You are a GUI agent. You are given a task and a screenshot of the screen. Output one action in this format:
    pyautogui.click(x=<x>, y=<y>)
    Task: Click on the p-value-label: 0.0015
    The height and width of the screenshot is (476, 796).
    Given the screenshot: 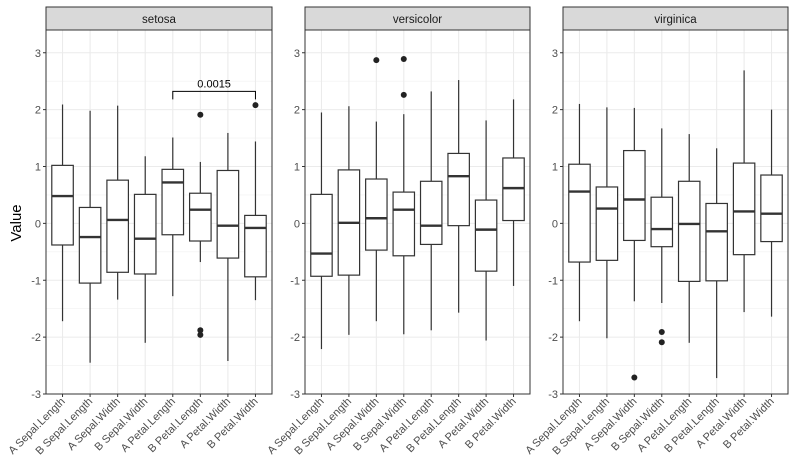 What is the action you would take?
    pyautogui.click(x=214, y=84)
    